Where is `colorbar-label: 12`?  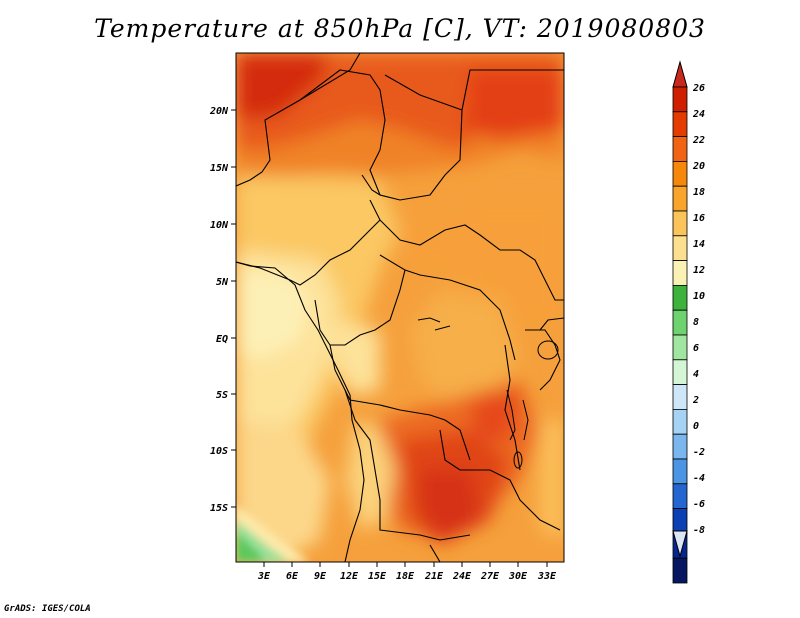
colorbar-label: 12 is located at coordinates (699, 270).